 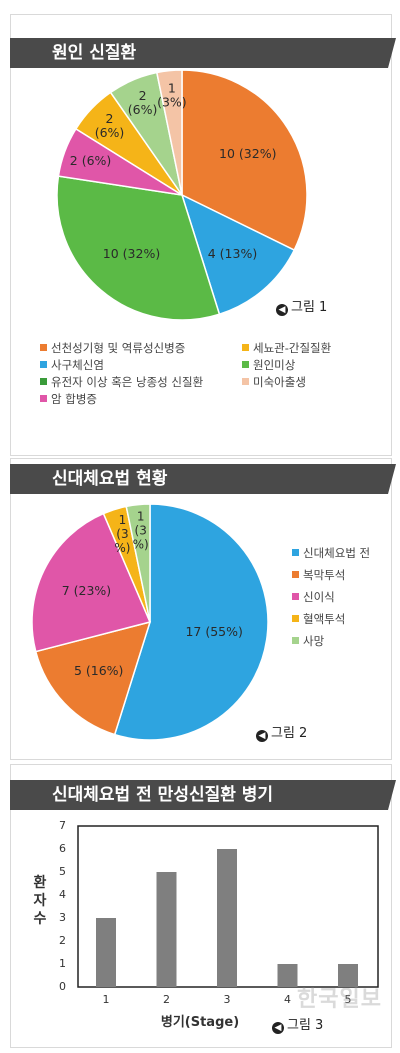 What do you see at coordinates (62, 986) in the screenshot?
I see `y-tick-label: 0` at bounding box center [62, 986].